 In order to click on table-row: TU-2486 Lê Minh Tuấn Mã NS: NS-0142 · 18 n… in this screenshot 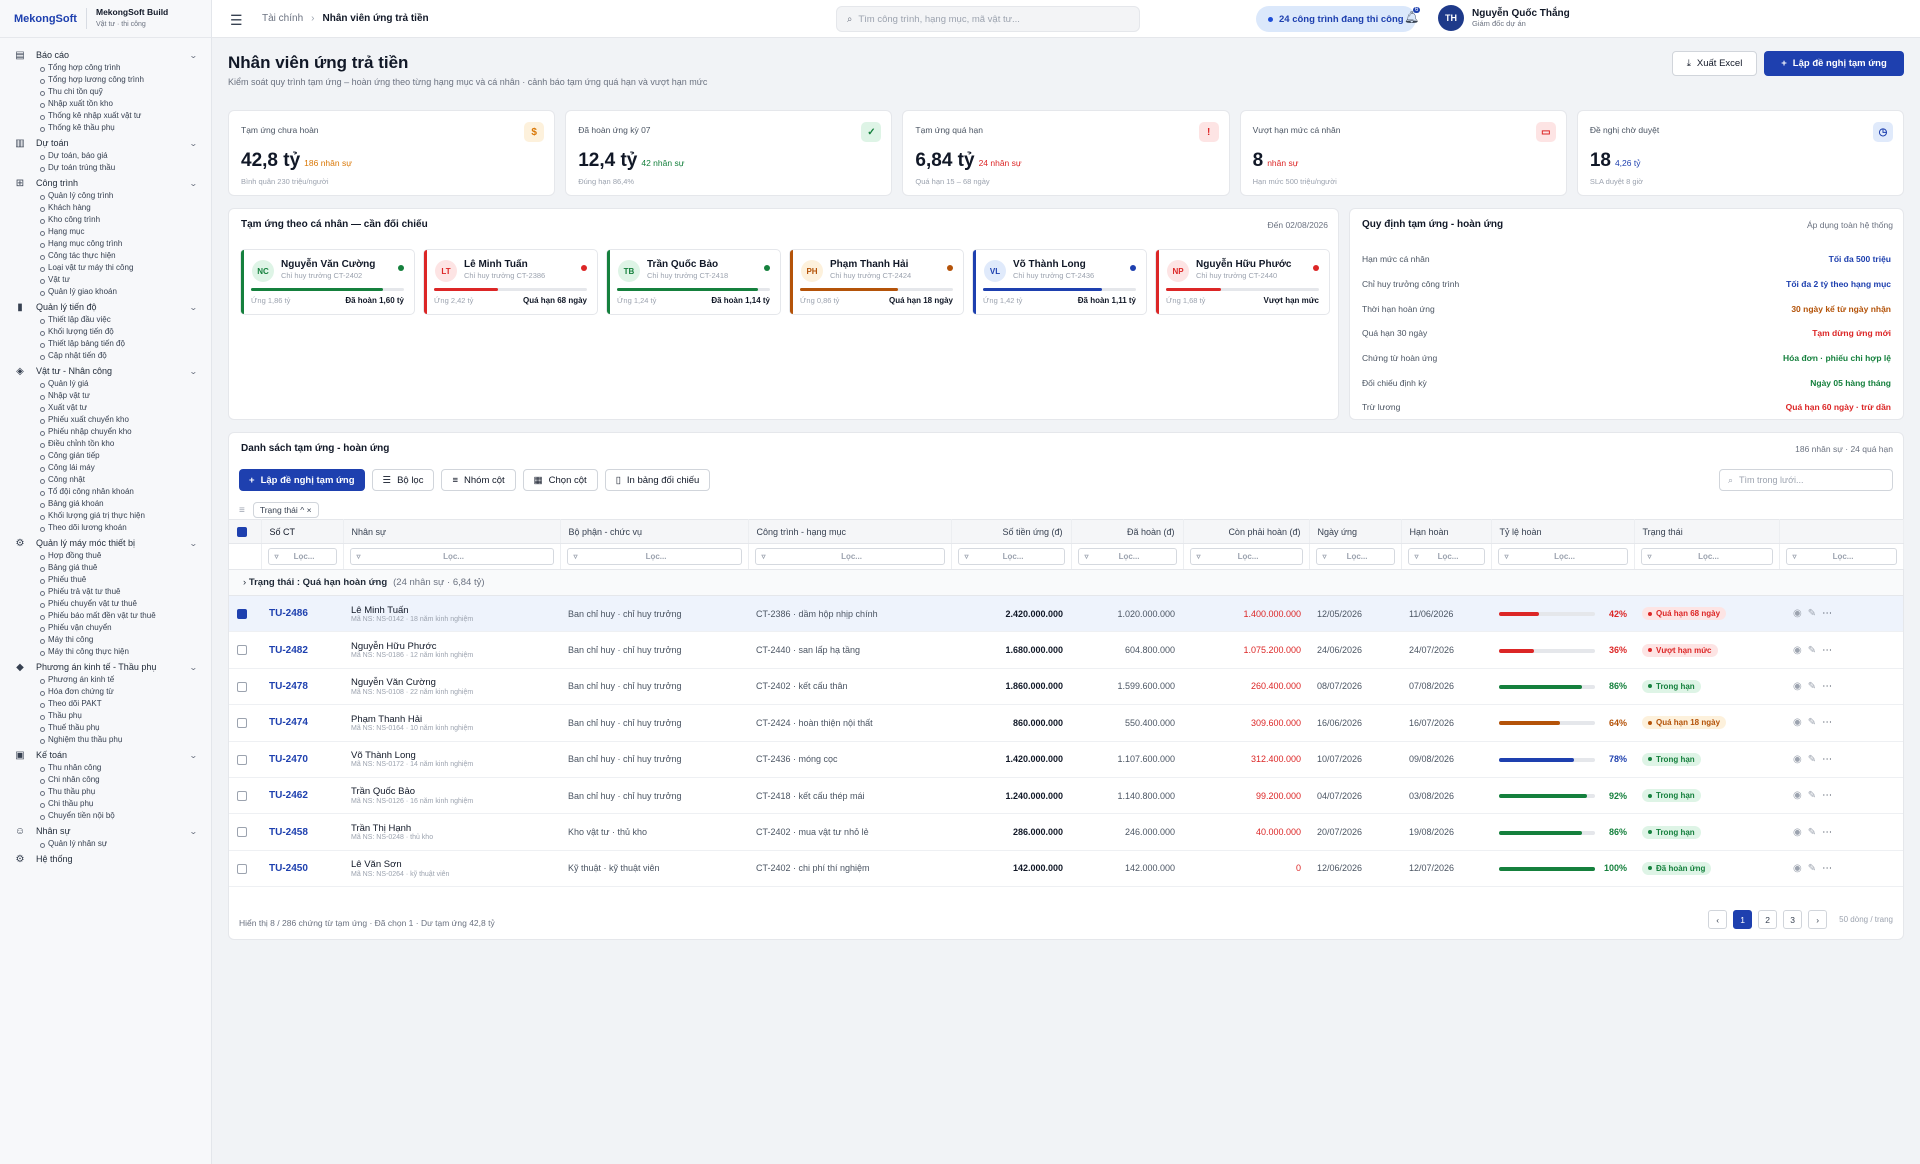, I will do `click(1066, 614)`.